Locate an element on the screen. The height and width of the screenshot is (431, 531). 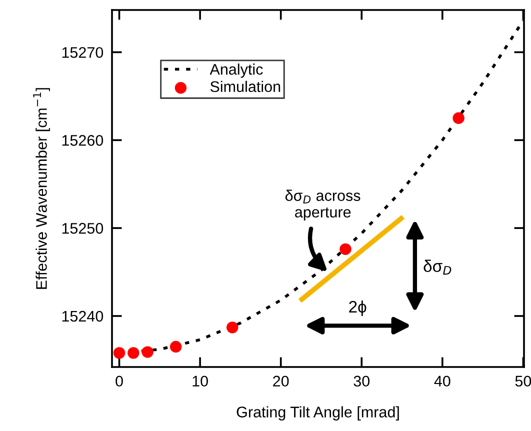
legend-label: Simulation is located at coordinates (245, 86).